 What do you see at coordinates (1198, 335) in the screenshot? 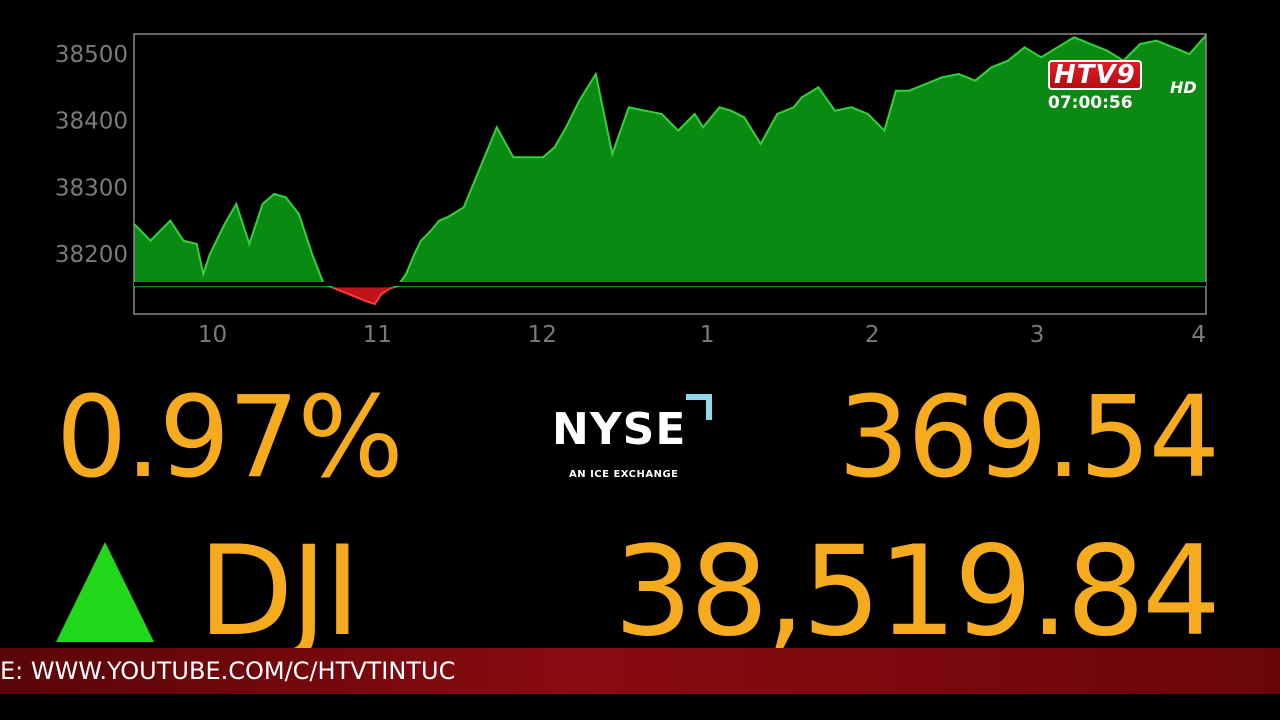
I see `x-tick-label: 4` at bounding box center [1198, 335].